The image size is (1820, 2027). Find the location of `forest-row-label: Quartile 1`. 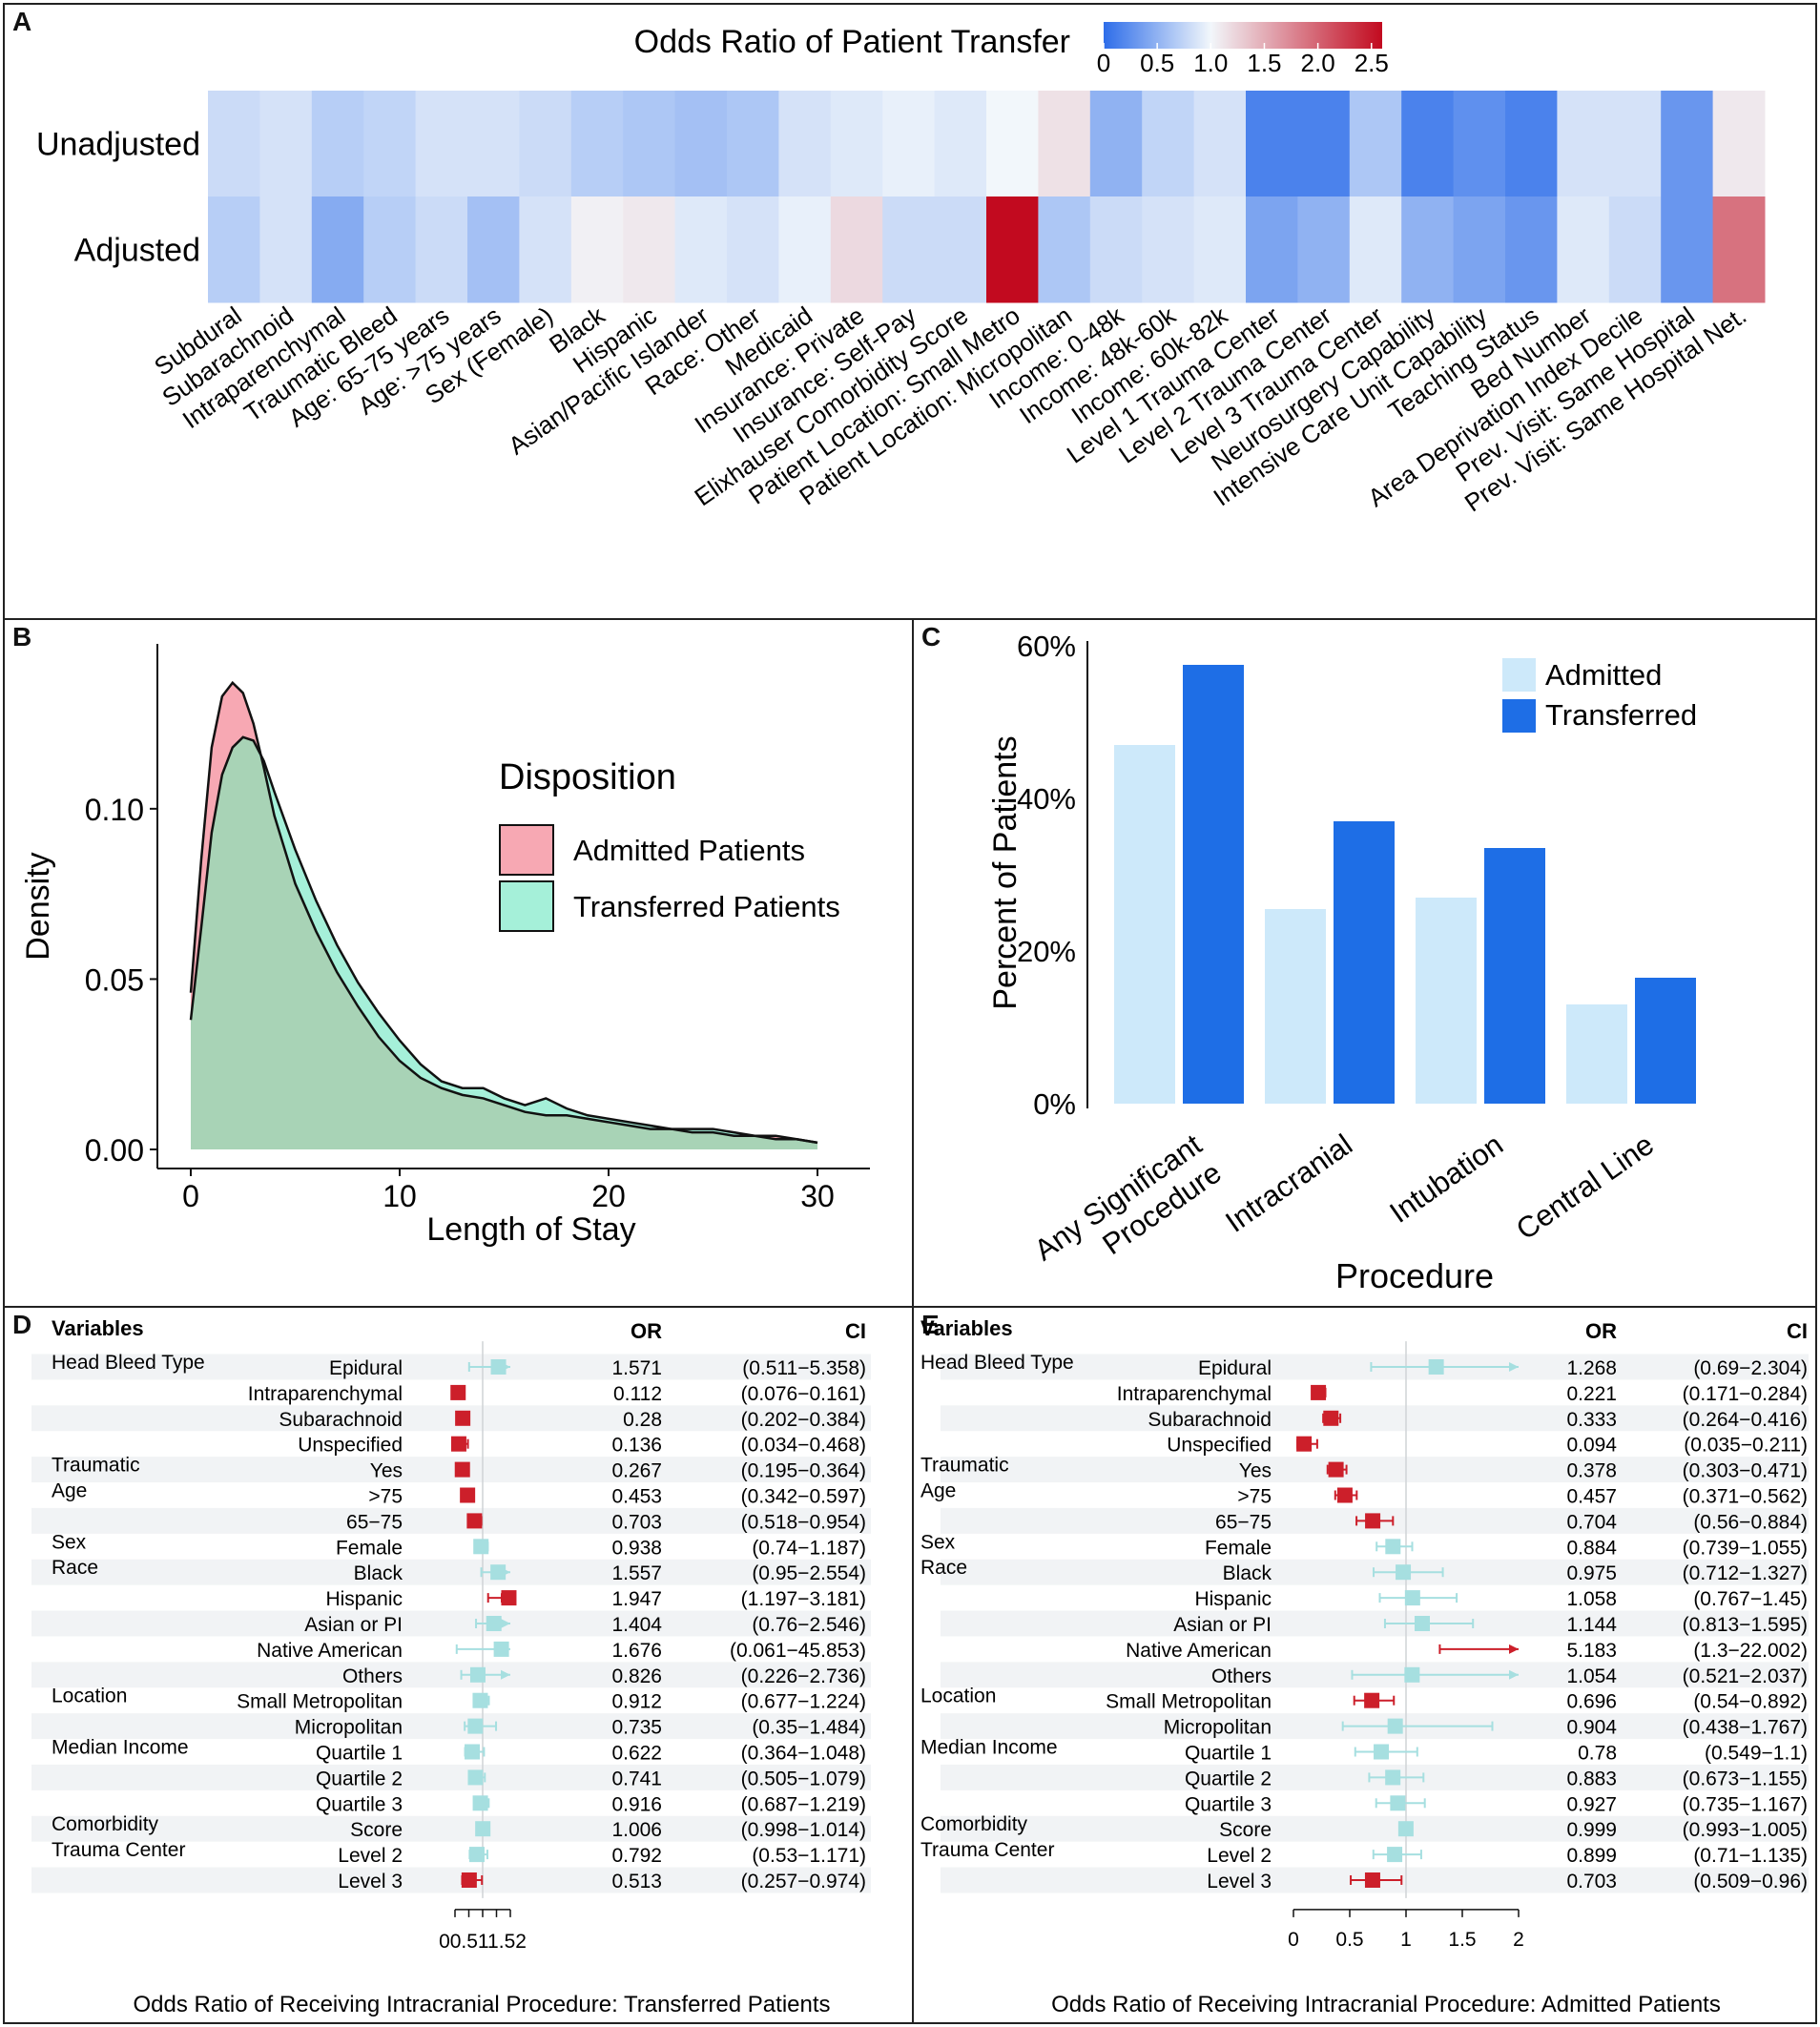

forest-row-label: Quartile 1 is located at coordinates (1228, 1754).